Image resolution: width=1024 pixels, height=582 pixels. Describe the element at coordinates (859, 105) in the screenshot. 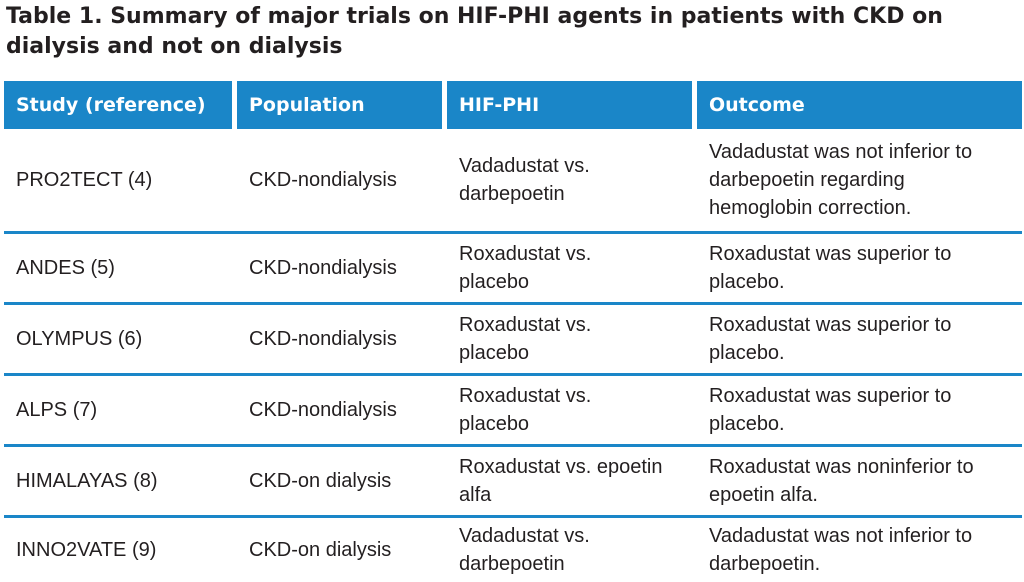

I see `header-outcome: Outcome` at that location.